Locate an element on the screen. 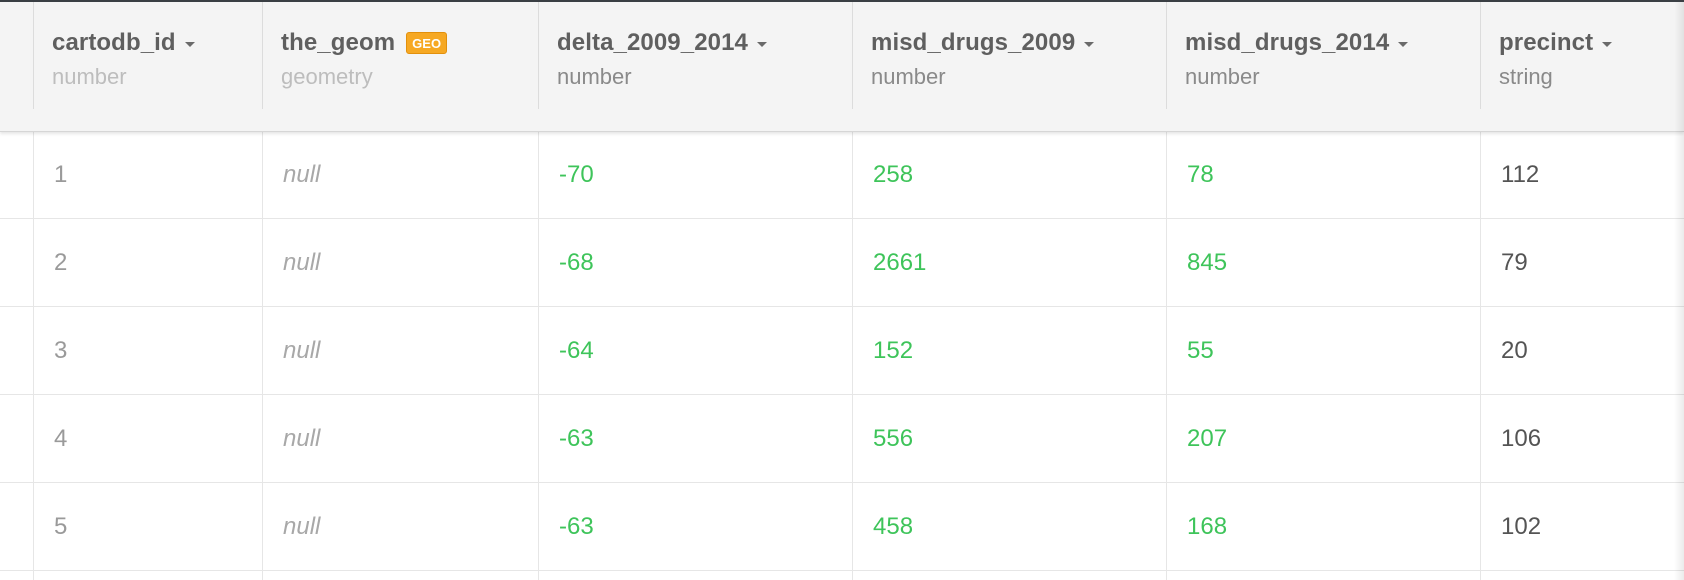 The height and width of the screenshot is (580, 1684). cell-precinct: 102 is located at coordinates (1582, 527).